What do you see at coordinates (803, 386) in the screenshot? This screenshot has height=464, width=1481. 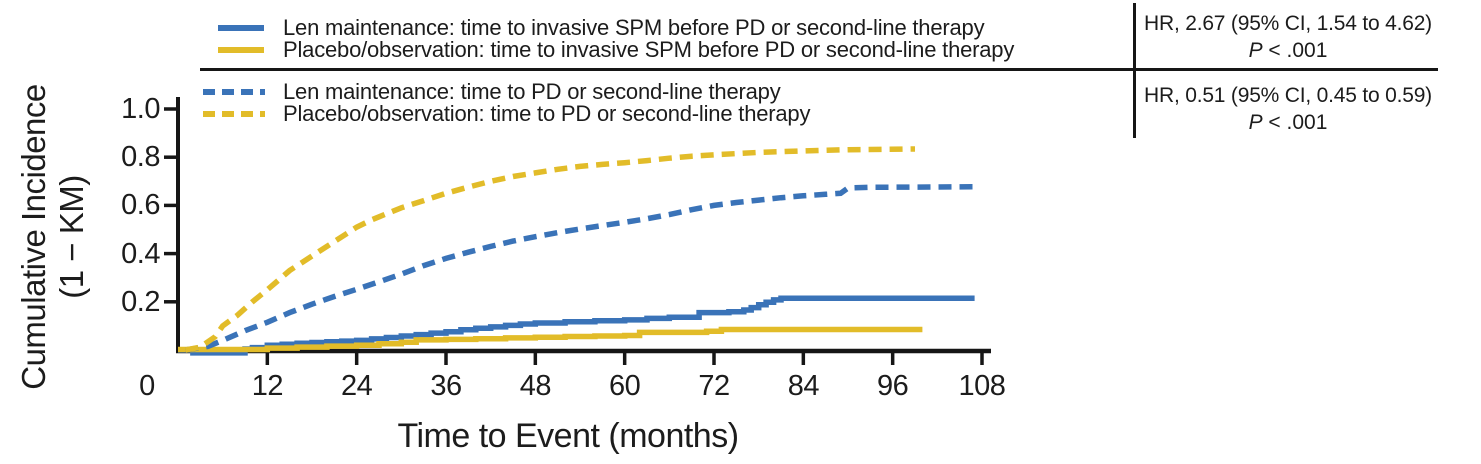 I see `x-tick-label: 84` at bounding box center [803, 386].